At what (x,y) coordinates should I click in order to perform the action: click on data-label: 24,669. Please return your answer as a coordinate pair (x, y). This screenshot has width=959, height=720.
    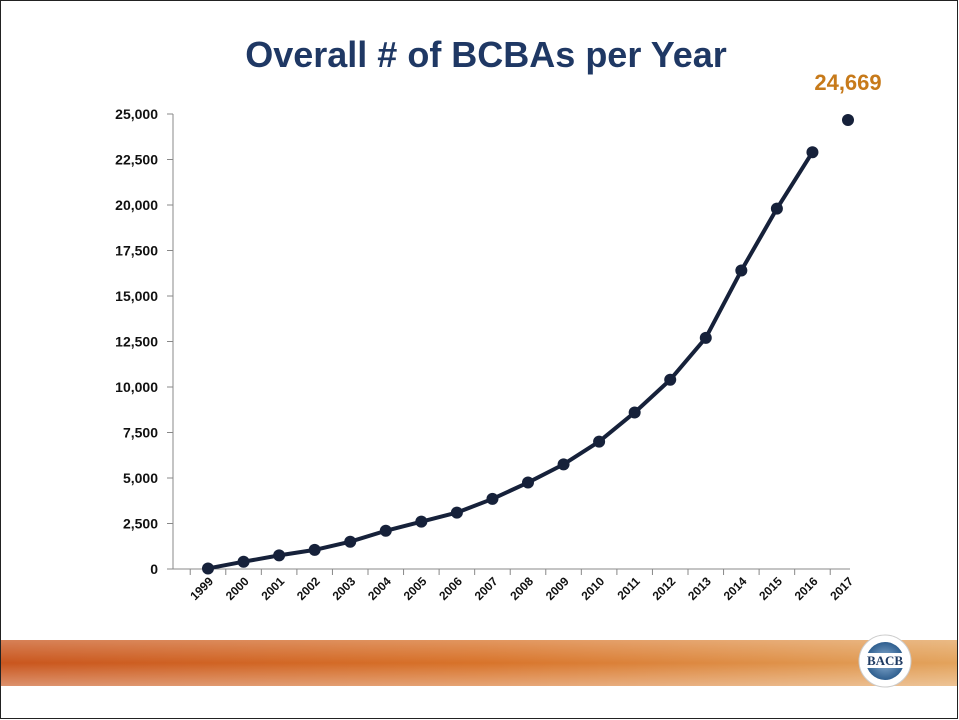
    Looking at the image, I should click on (847, 82).